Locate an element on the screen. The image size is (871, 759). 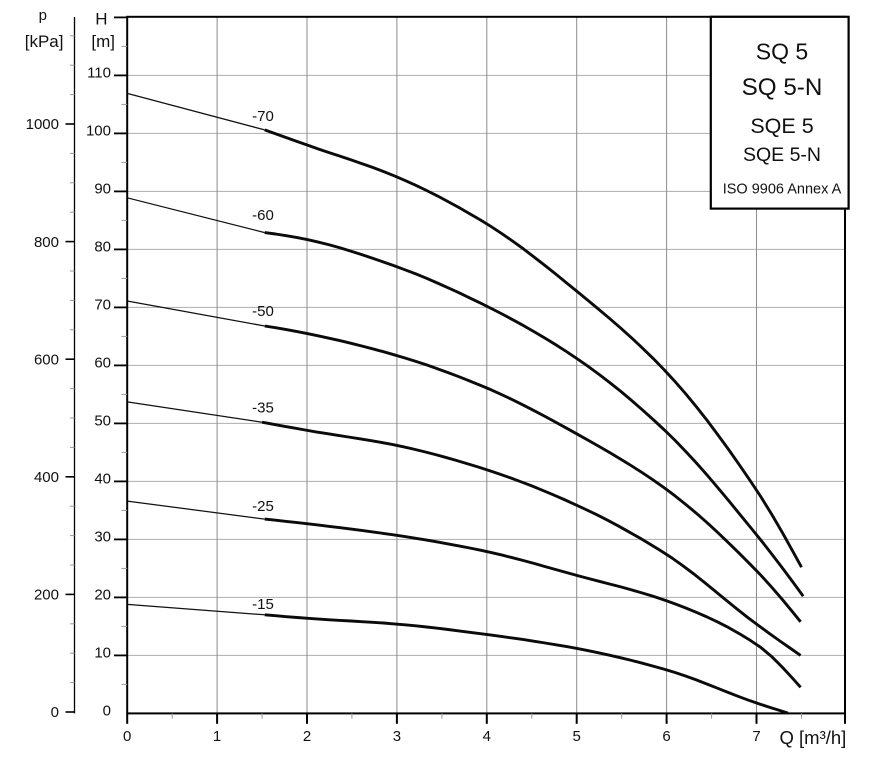
svg-text: 6 is located at coordinates (666, 736).